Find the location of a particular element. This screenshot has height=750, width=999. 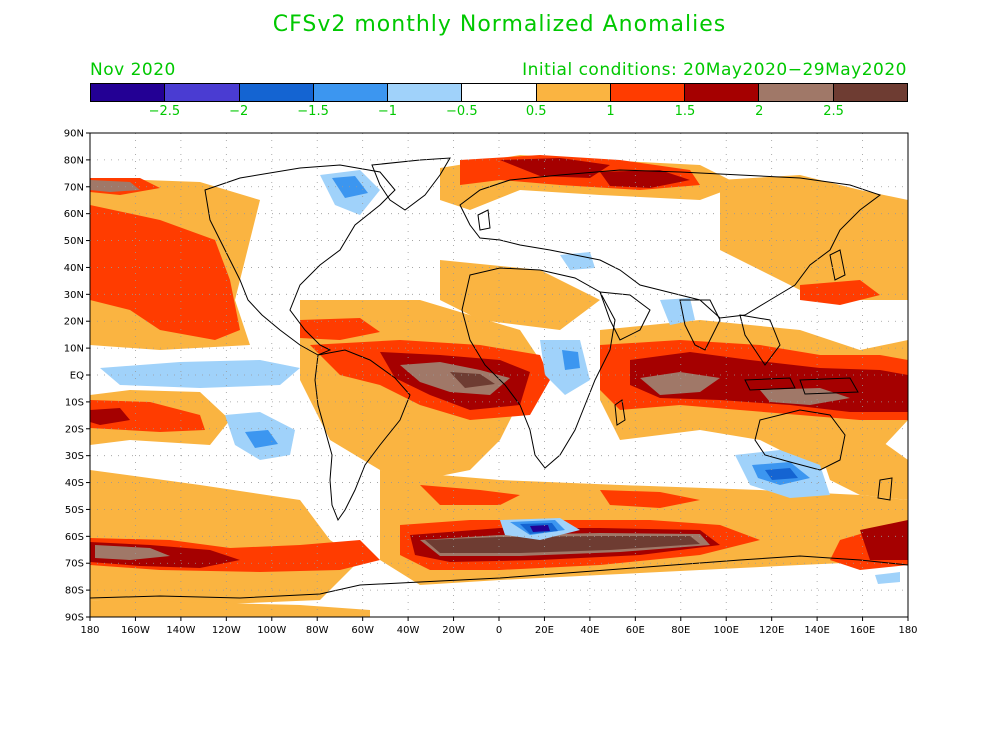

lon-label: 160W is located at coordinates (135, 630).